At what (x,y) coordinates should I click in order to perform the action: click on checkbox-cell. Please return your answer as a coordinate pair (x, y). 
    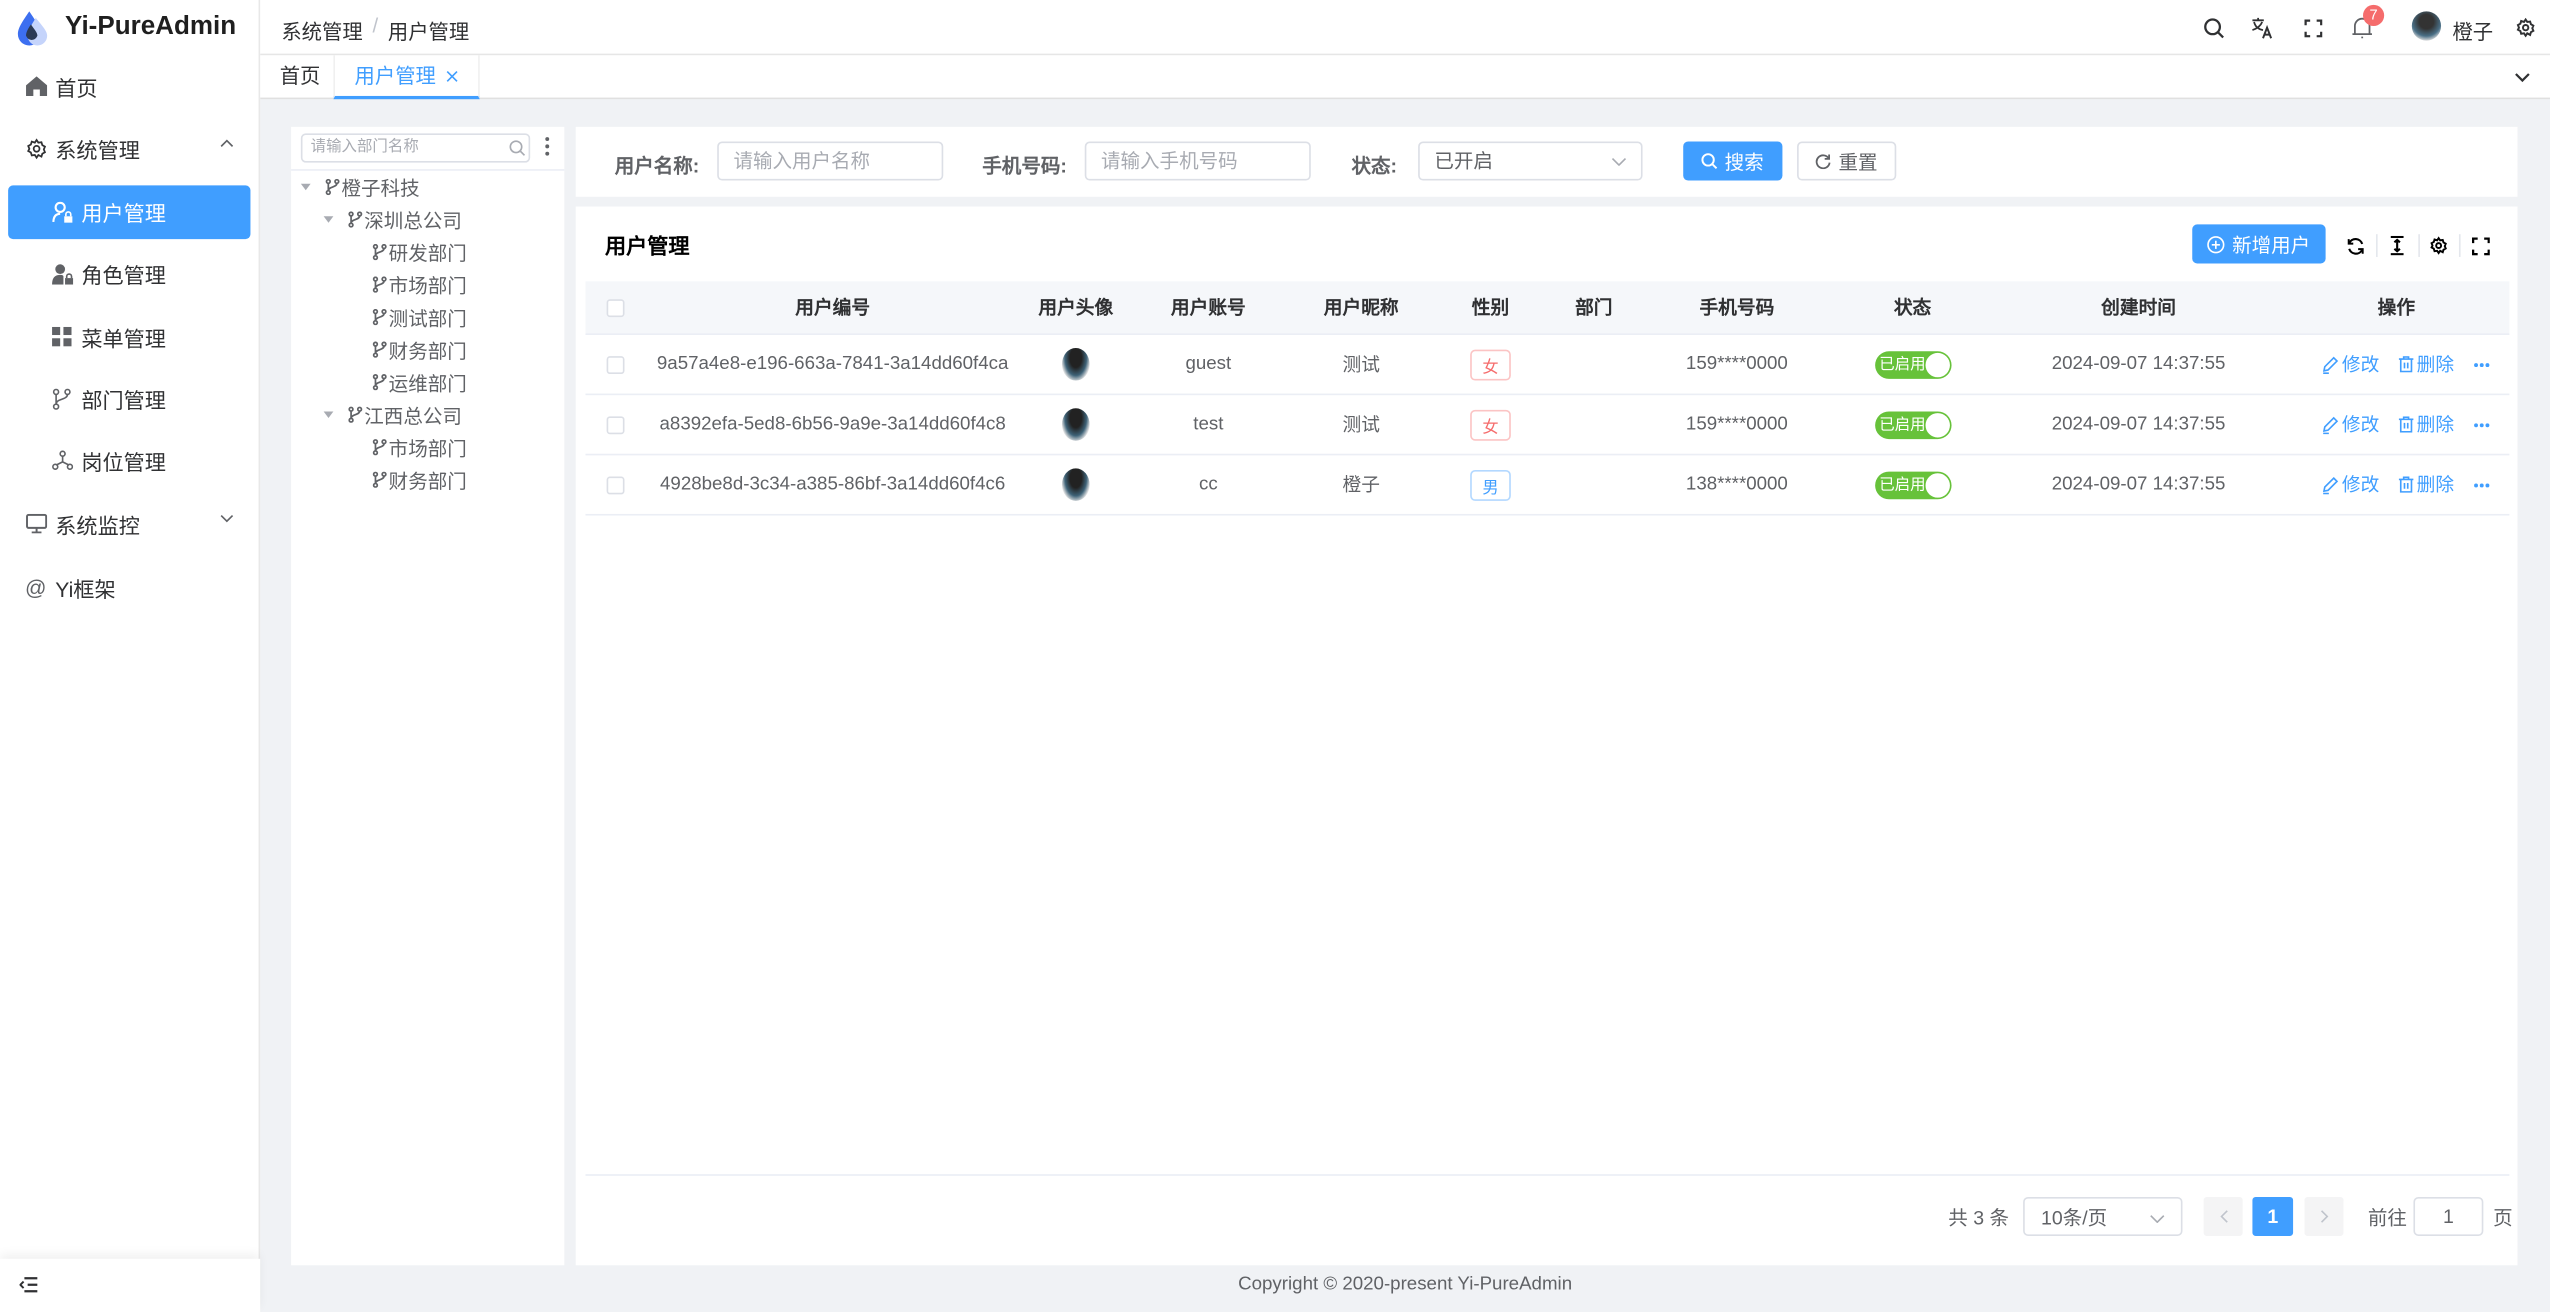
    Looking at the image, I should click on (614, 424).